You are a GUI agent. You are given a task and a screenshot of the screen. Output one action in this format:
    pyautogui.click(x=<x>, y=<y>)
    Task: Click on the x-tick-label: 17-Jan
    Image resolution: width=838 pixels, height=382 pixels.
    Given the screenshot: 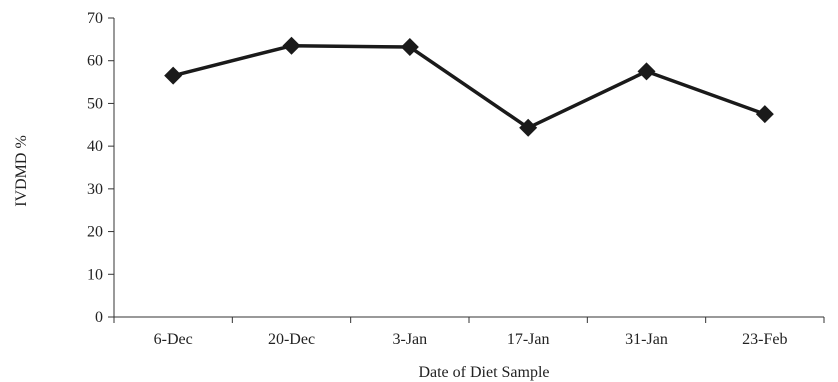 What is the action you would take?
    pyautogui.click(x=528, y=339)
    